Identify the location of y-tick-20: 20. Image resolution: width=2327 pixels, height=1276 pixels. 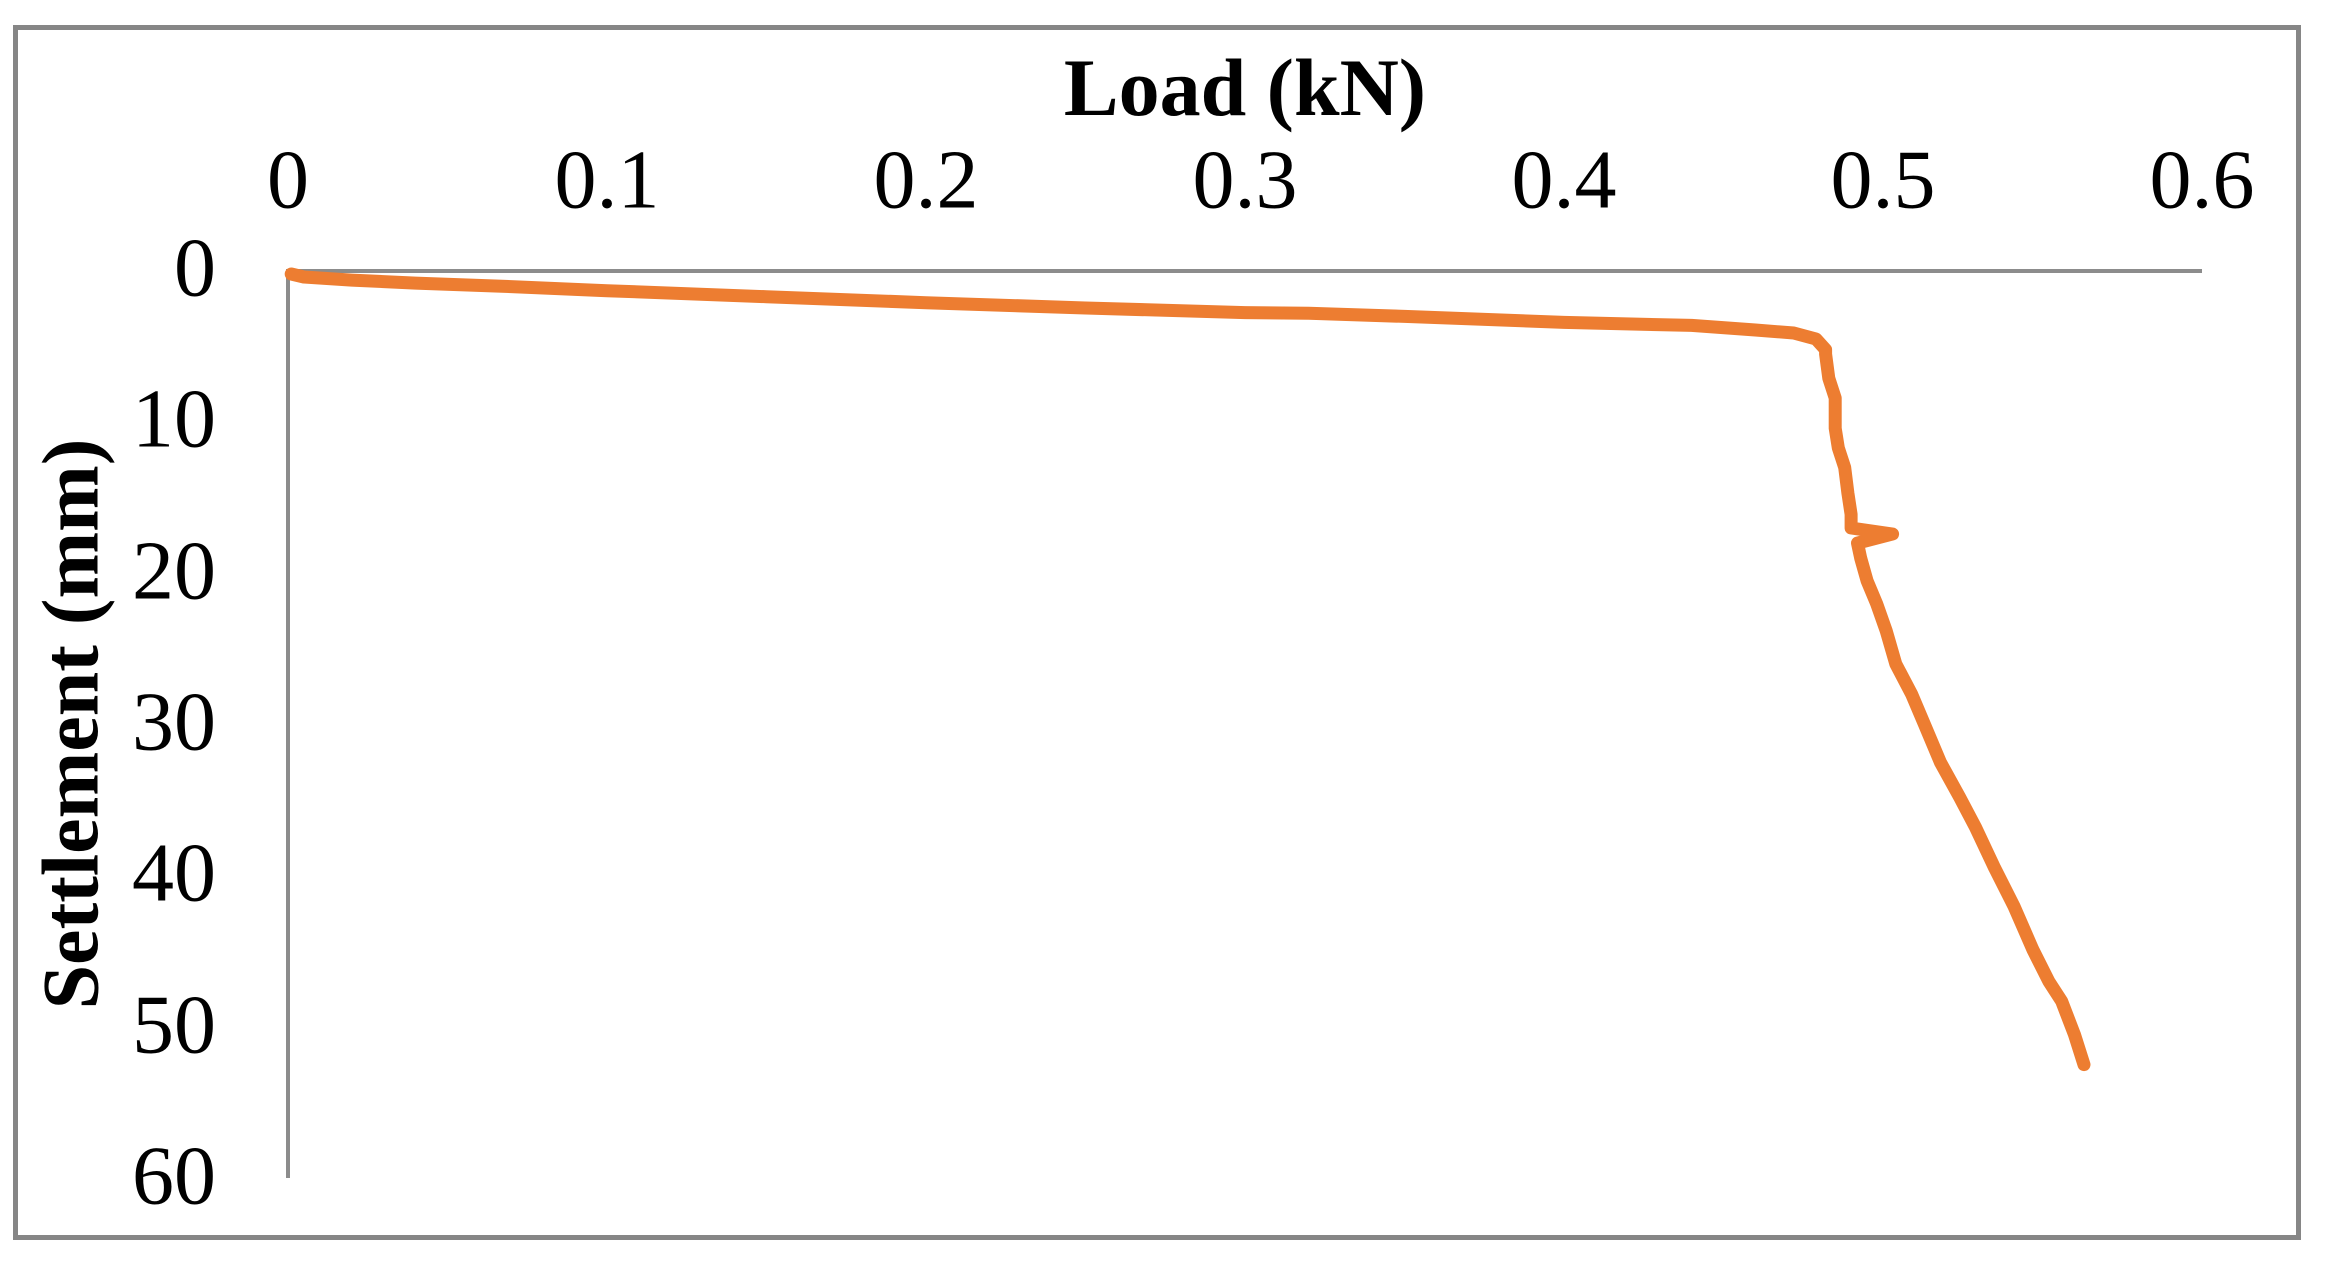
(174, 571).